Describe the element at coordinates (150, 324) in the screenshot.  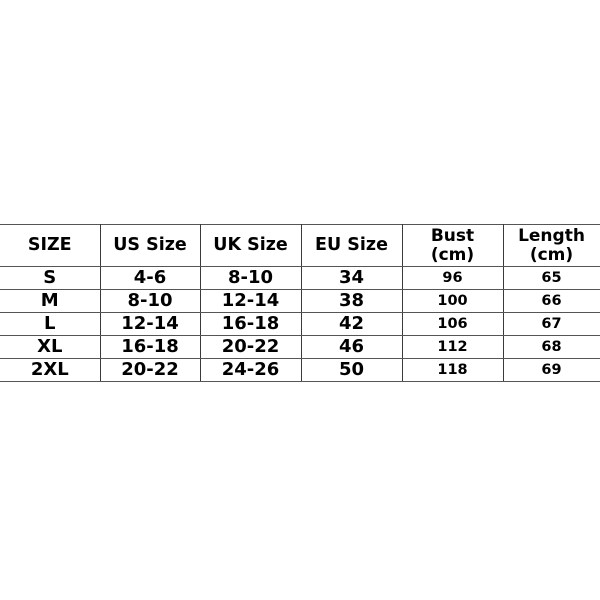
I see `cell-us: 12-14` at that location.